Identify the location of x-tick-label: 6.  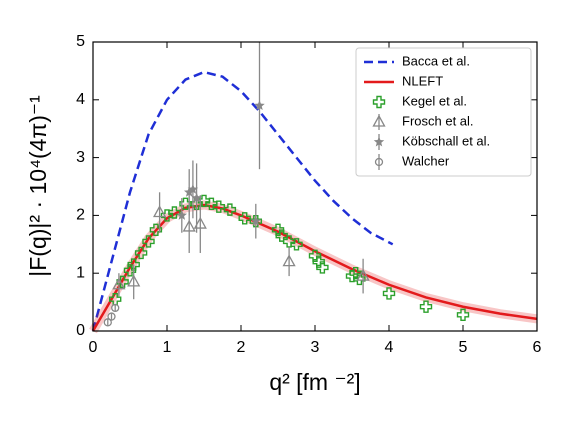
(537, 347).